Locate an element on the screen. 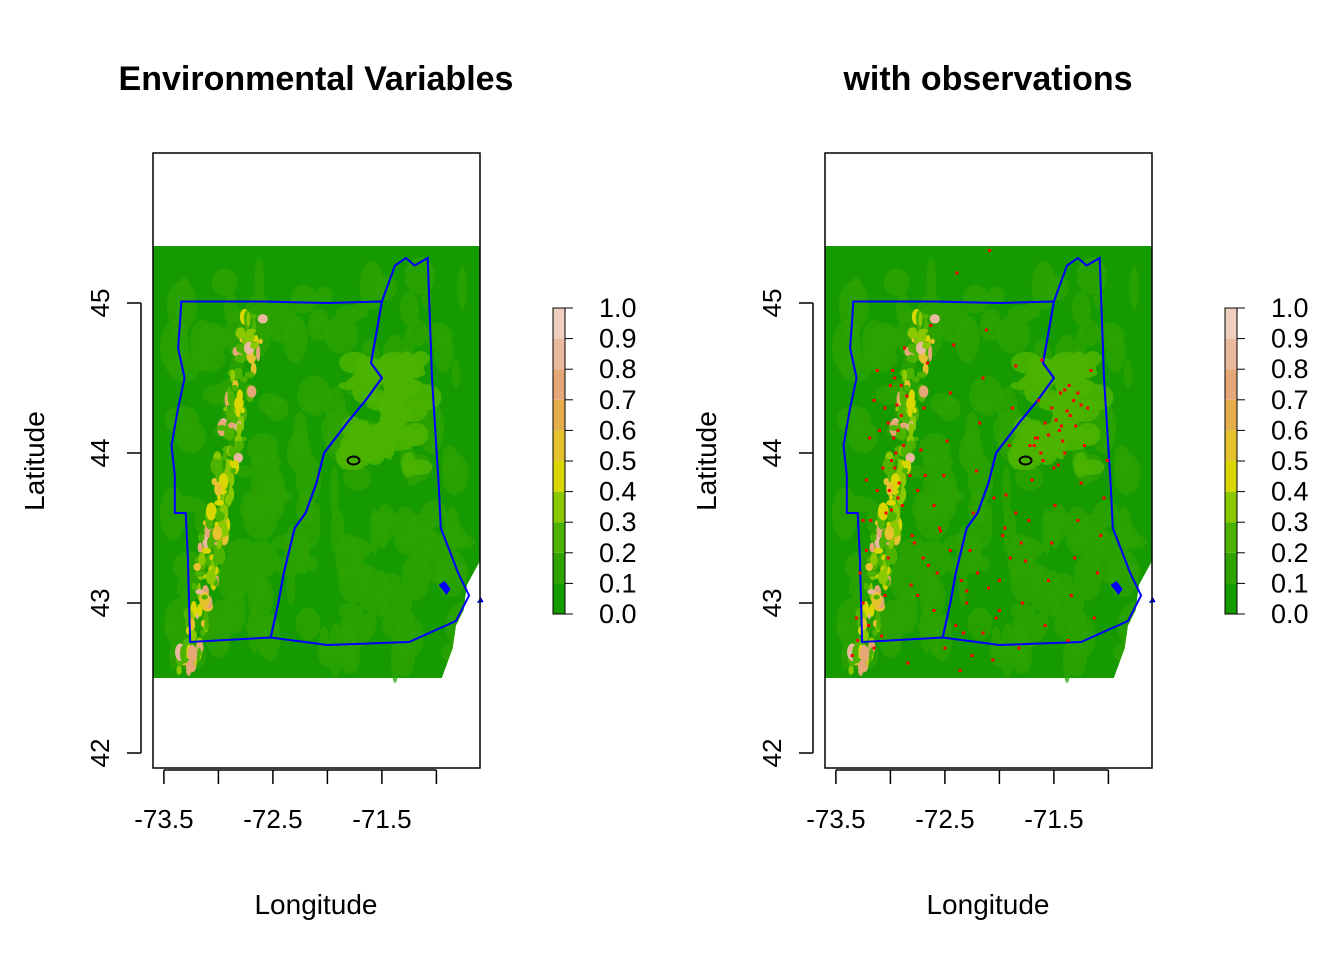 The width and height of the screenshot is (1344, 965). coast-inlet is located at coordinates (1116, 588).